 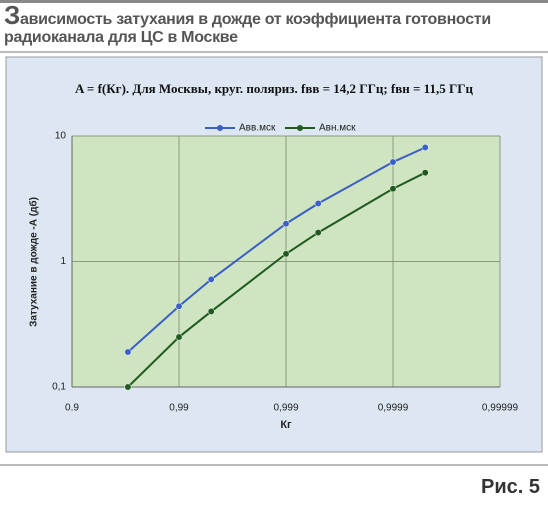 I want to click on y-tick-label: 0,1, so click(x=59, y=387).